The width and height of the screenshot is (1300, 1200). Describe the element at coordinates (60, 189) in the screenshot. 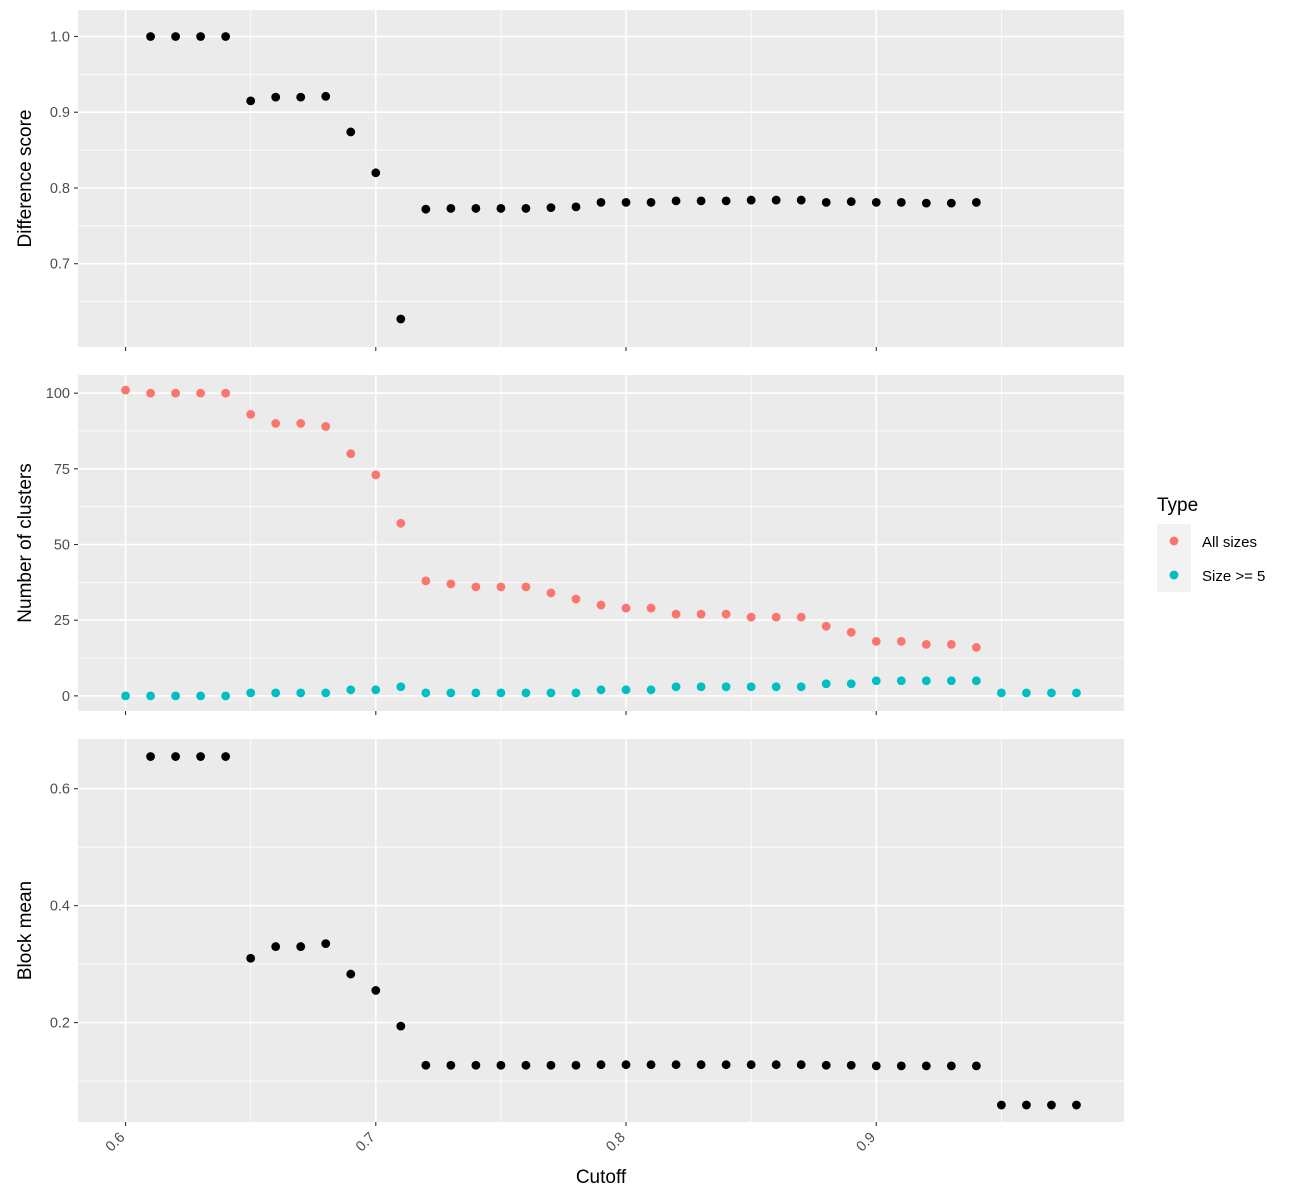

I see `y-tick-label: 0.8` at that location.